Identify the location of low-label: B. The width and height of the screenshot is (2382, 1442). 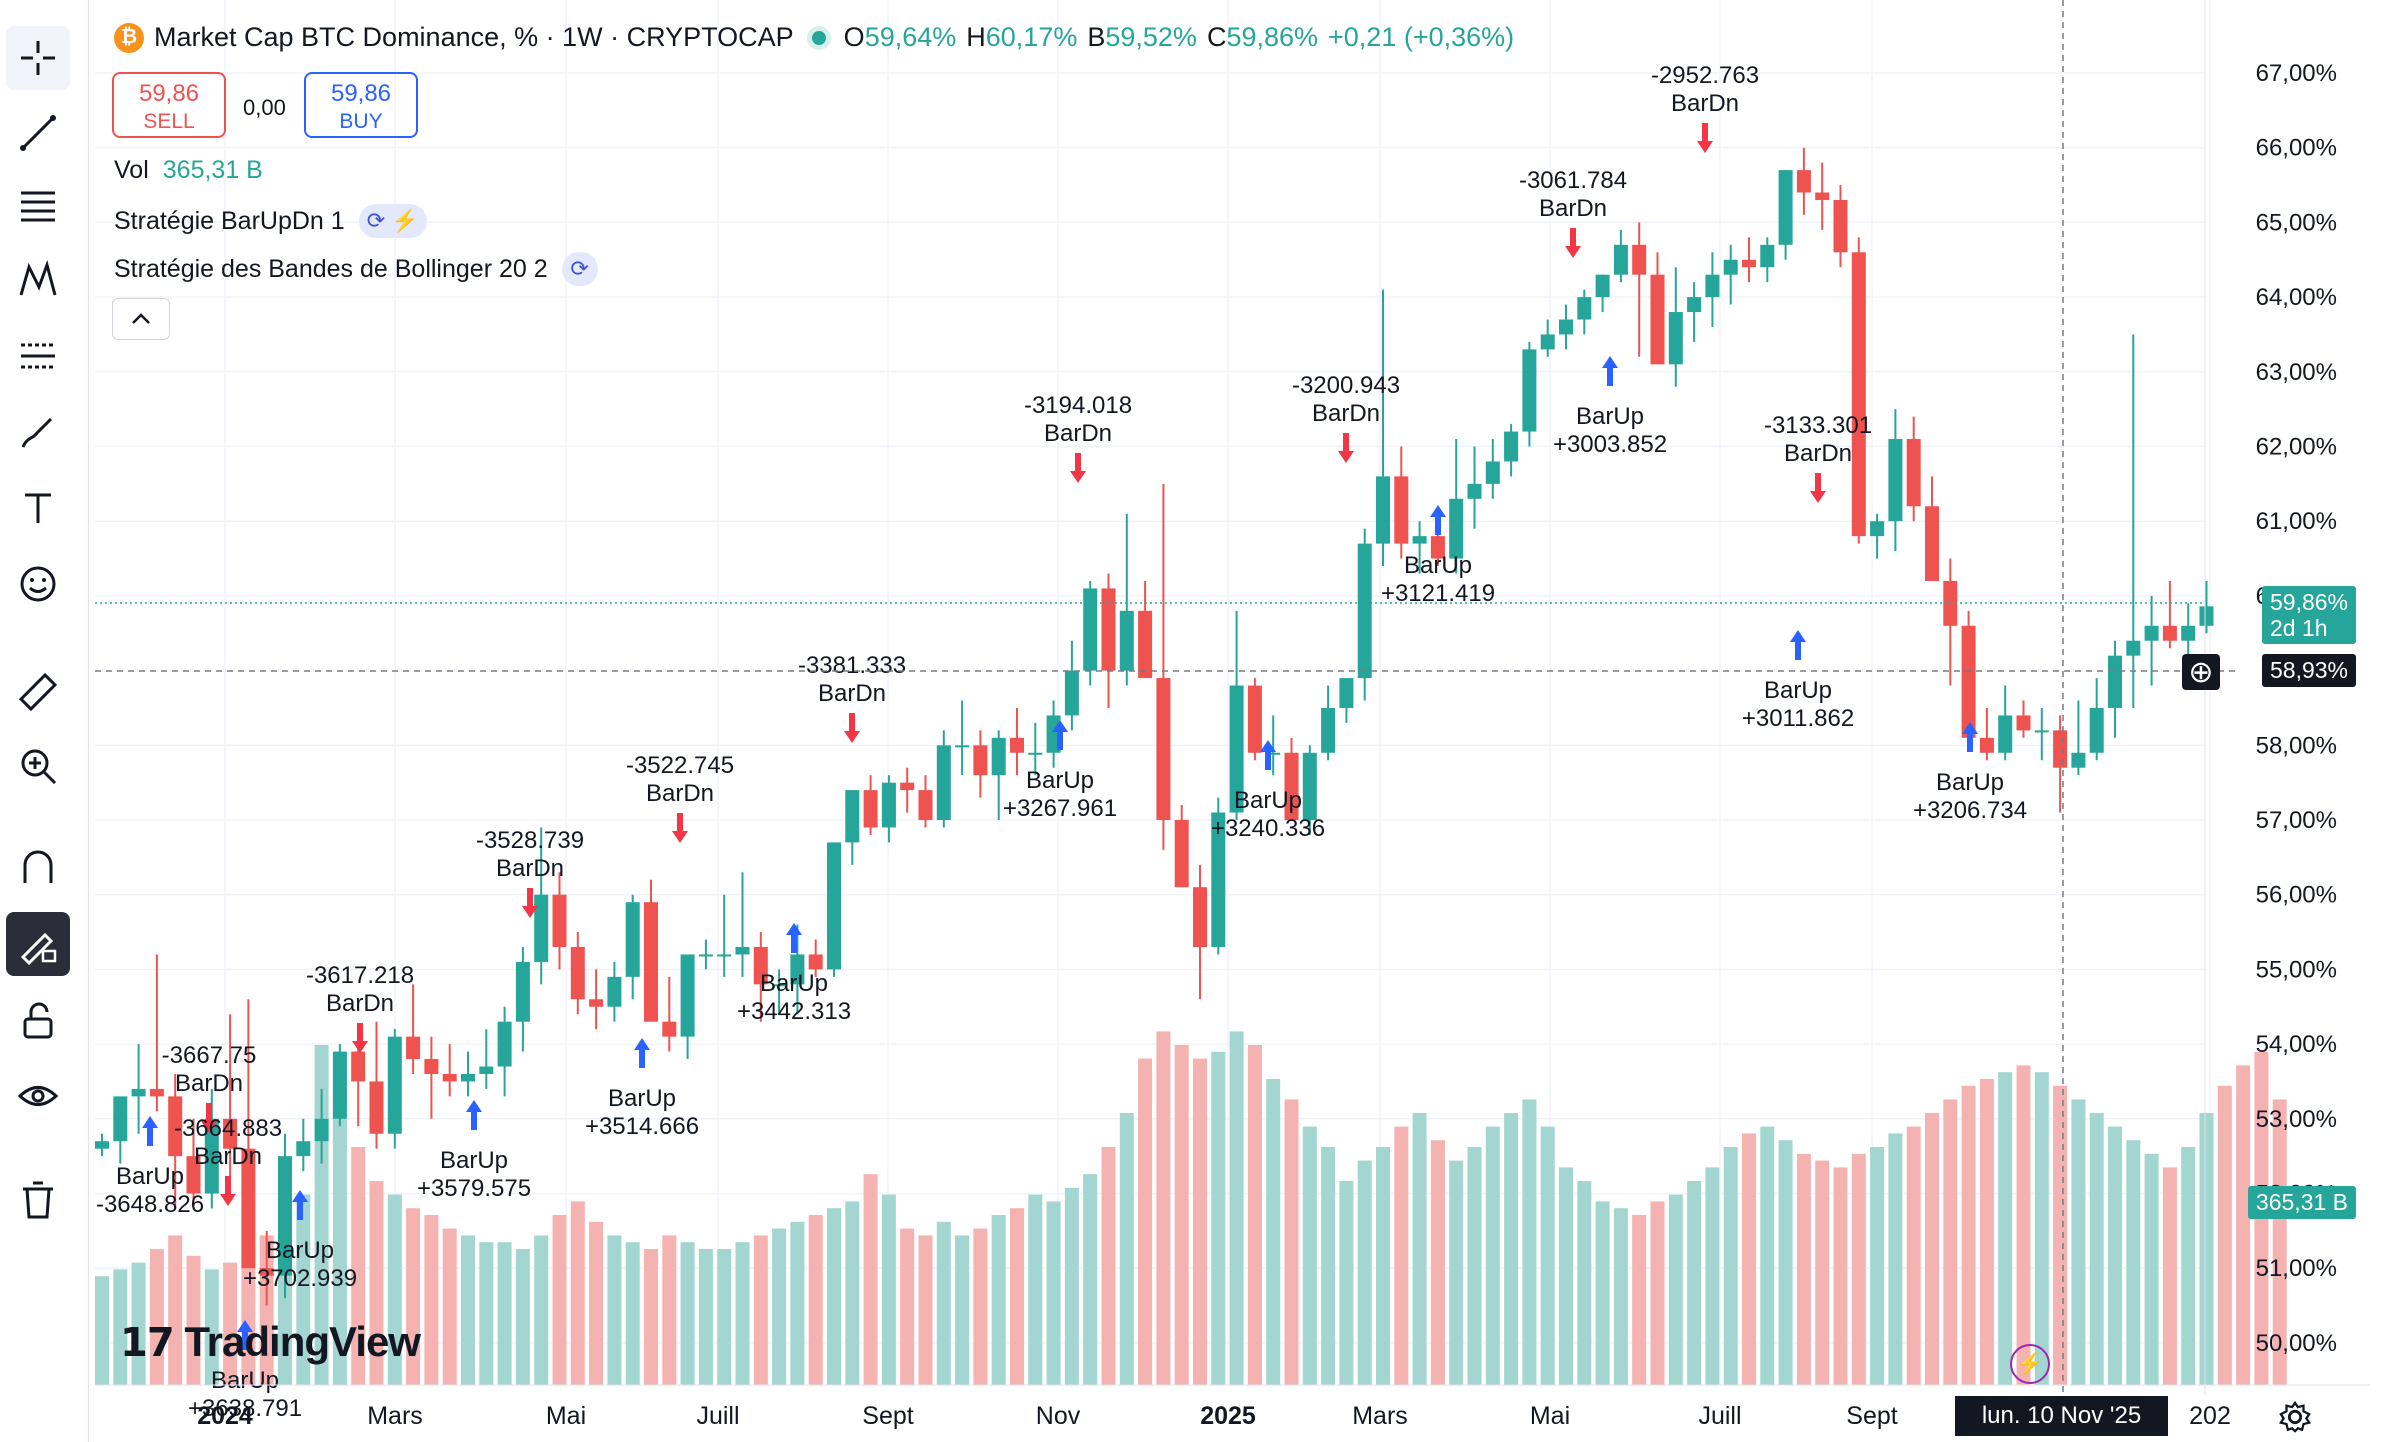
(1096, 37).